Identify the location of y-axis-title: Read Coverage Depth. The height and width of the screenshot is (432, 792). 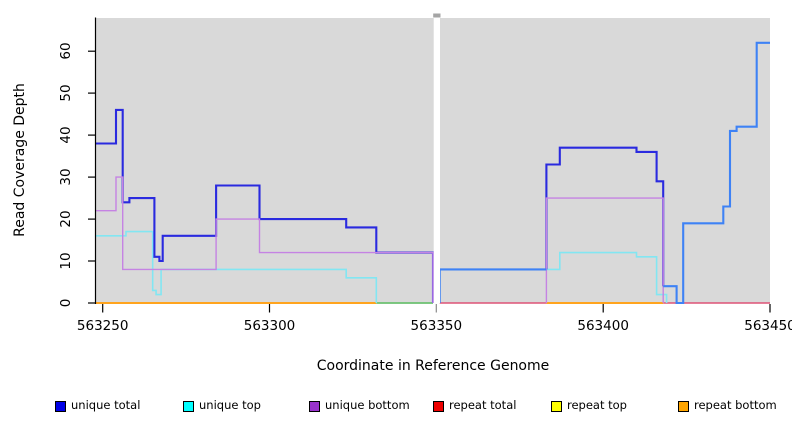
(20, 160).